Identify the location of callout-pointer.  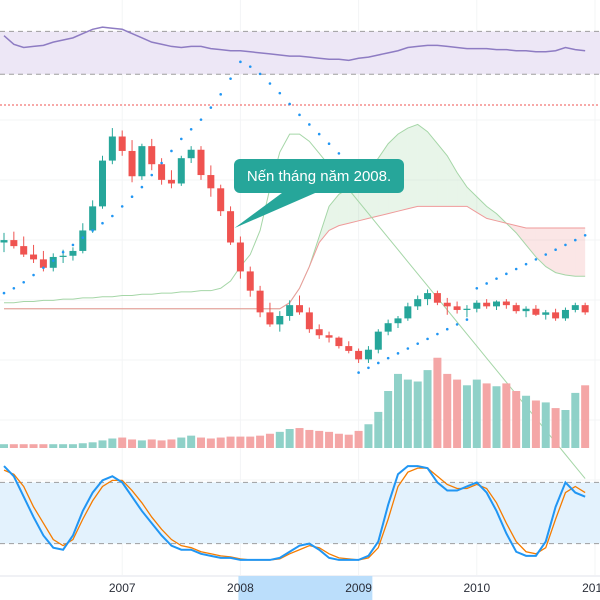
(278, 209).